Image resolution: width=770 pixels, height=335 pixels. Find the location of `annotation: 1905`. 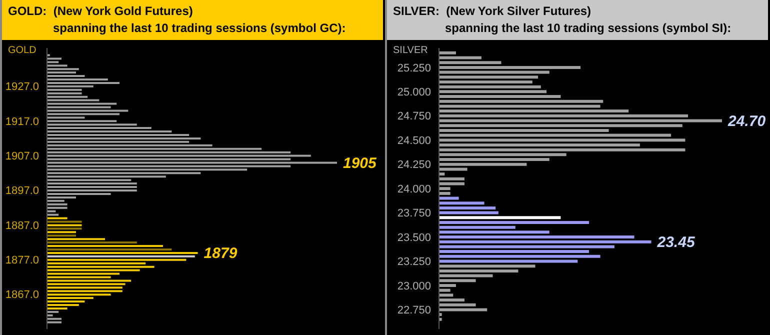

annotation: 1905 is located at coordinates (360, 163).